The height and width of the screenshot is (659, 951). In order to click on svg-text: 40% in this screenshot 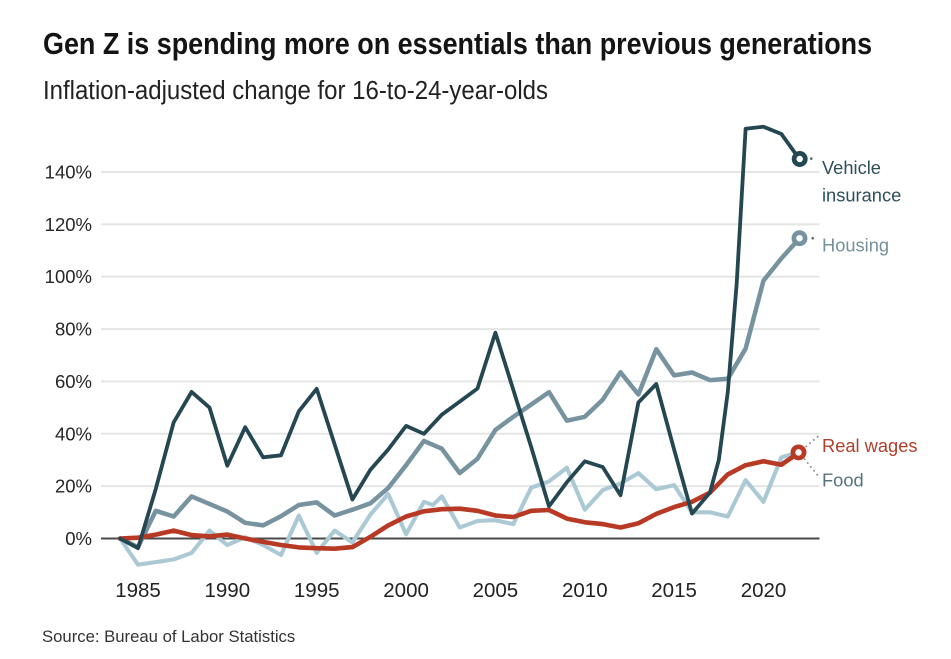, I will do `click(73, 433)`.